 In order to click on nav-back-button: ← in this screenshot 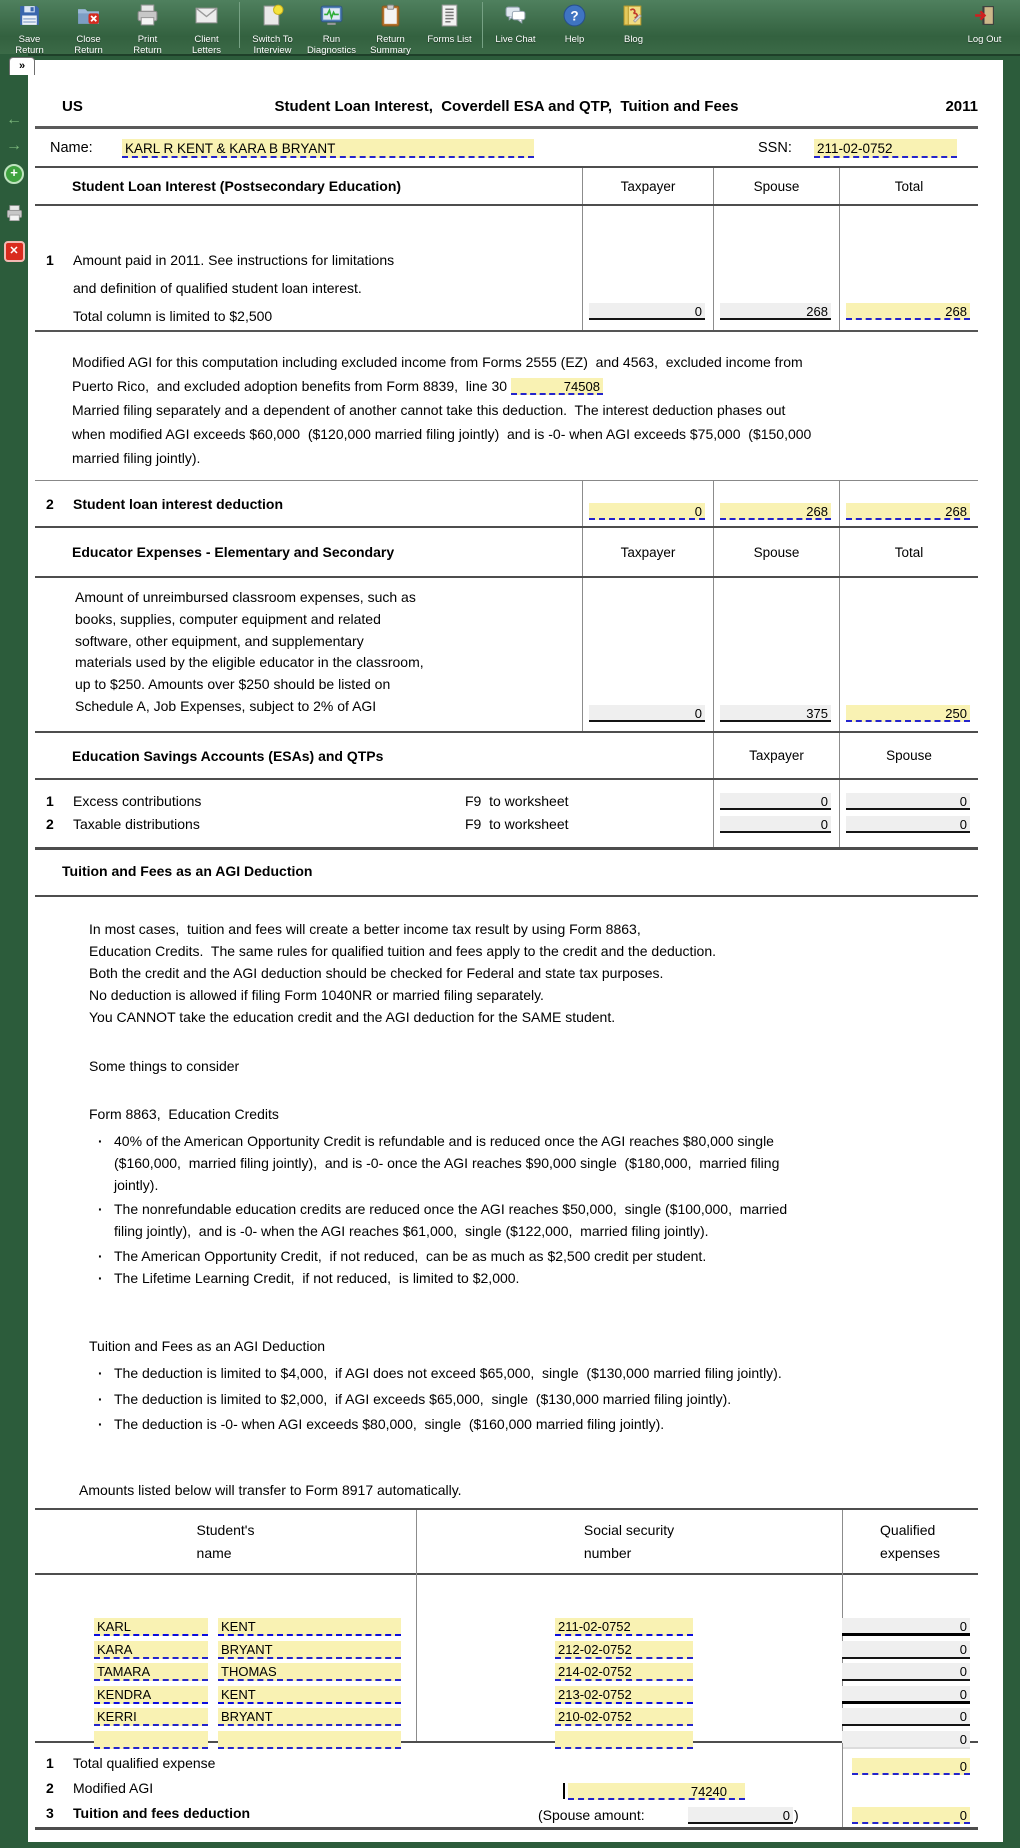, I will do `click(14, 120)`.